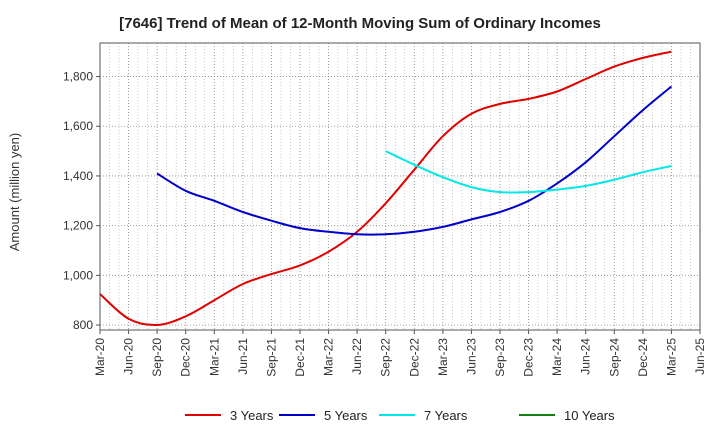 The height and width of the screenshot is (440, 720). I want to click on legend: 3 Years 5 Years 7 Years 10 Years, so click(360, 416).